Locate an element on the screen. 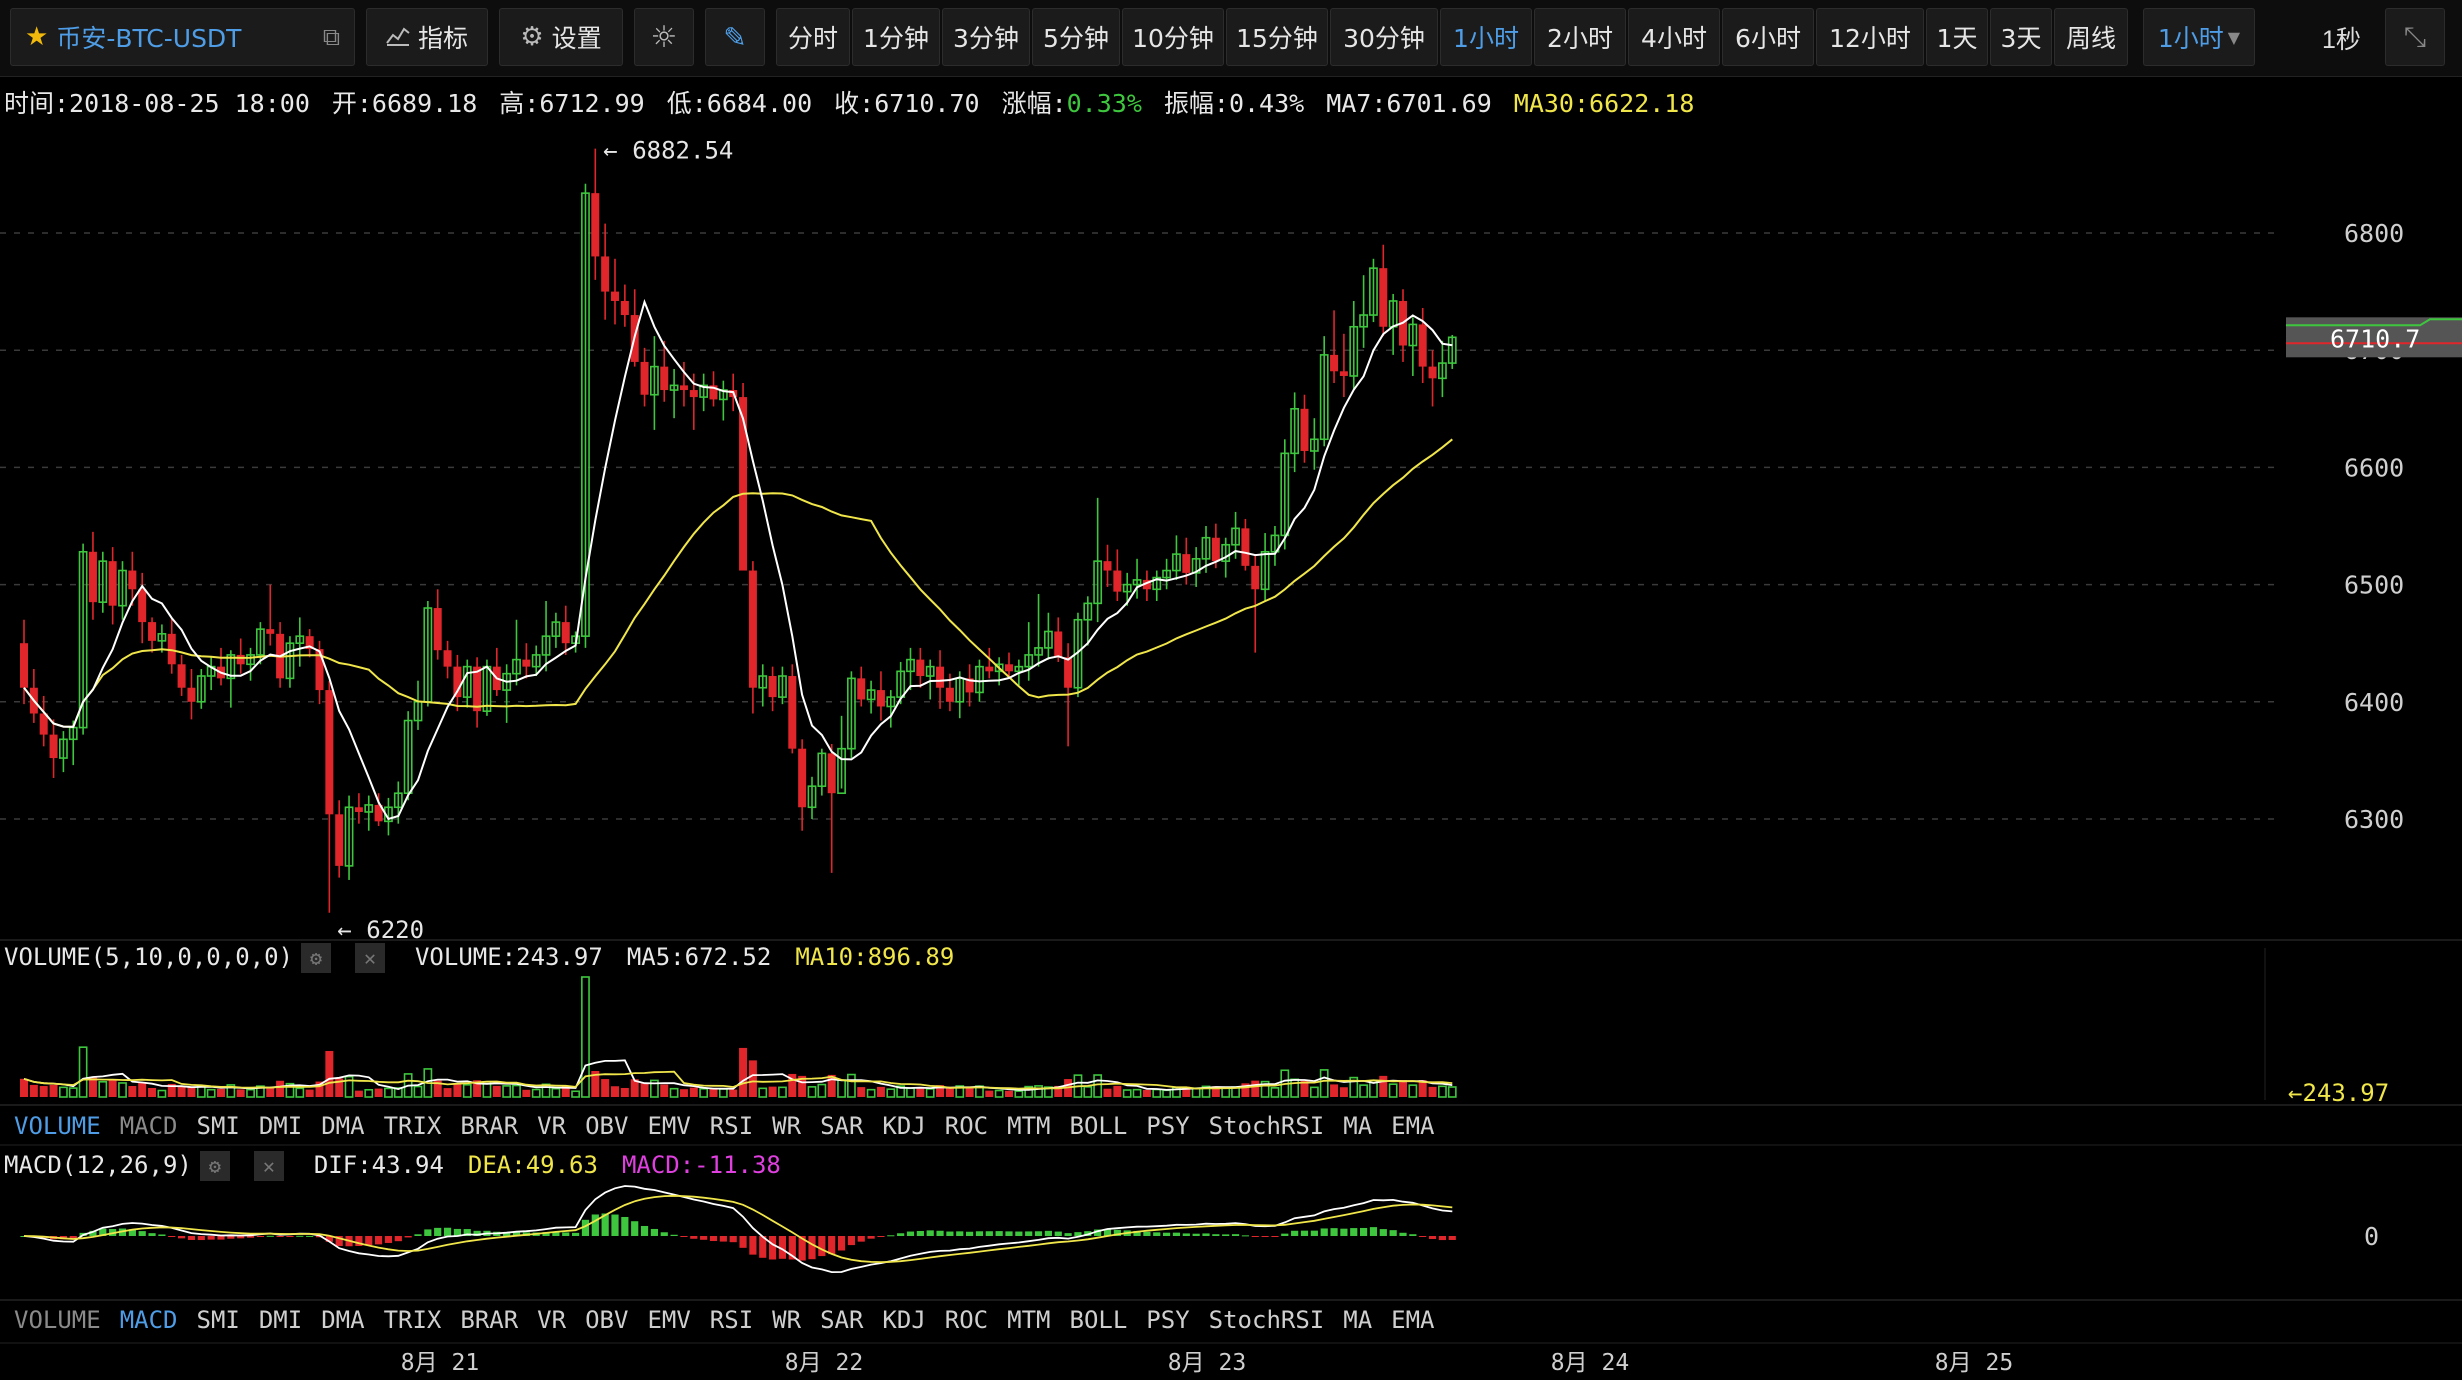 This screenshot has height=1380, width=2462. y-tick-0: 6300 is located at coordinates (2374, 819).